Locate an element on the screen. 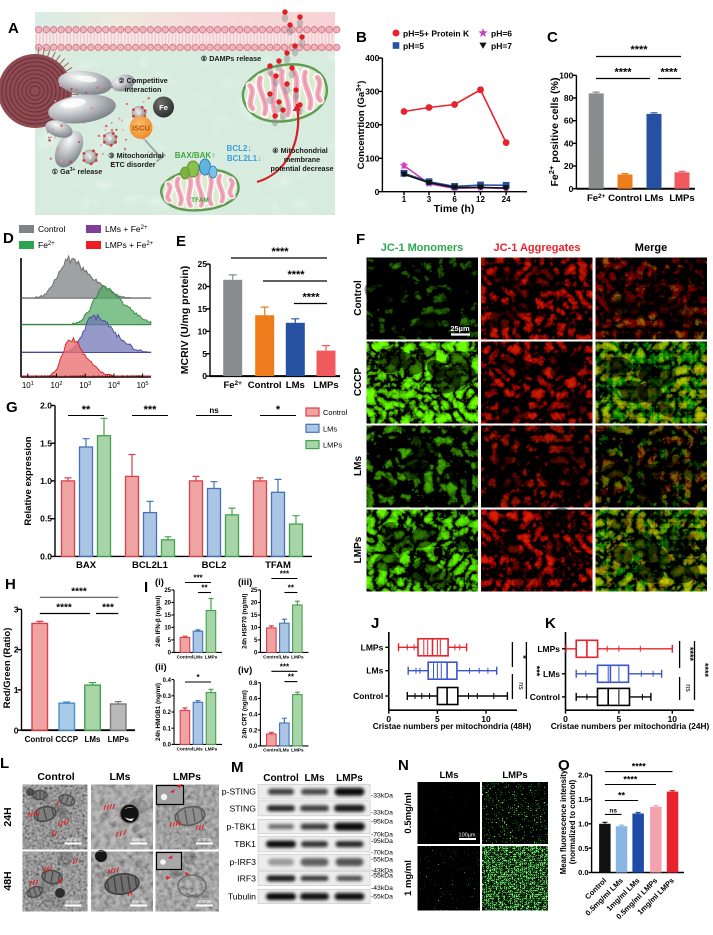 Image resolution: width=713 pixels, height=935 pixels. svg-text: -43kDa is located at coordinates (382, 888).